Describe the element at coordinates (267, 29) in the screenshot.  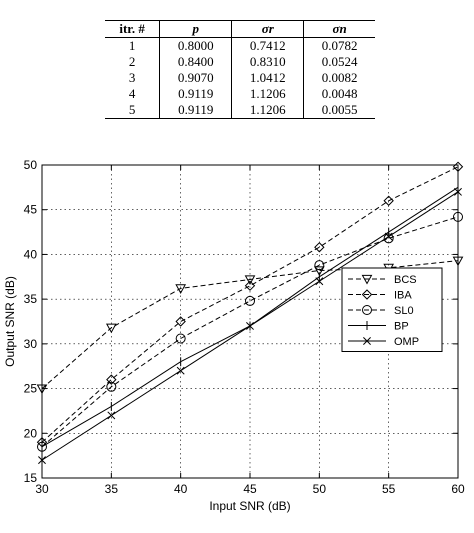
I see `header-sigma-r: σr` at that location.